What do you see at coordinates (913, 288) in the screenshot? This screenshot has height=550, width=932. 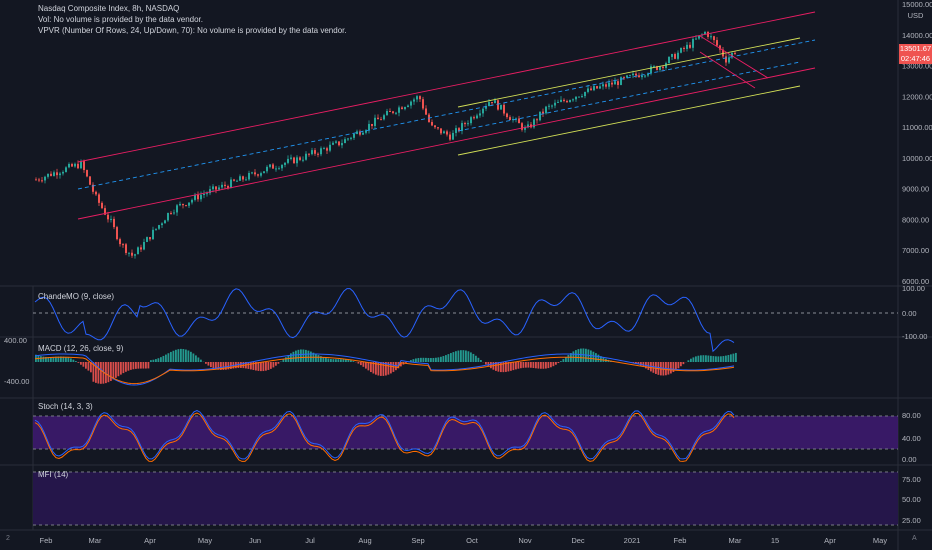 I see `chande-axis-label: 100.00` at bounding box center [913, 288].